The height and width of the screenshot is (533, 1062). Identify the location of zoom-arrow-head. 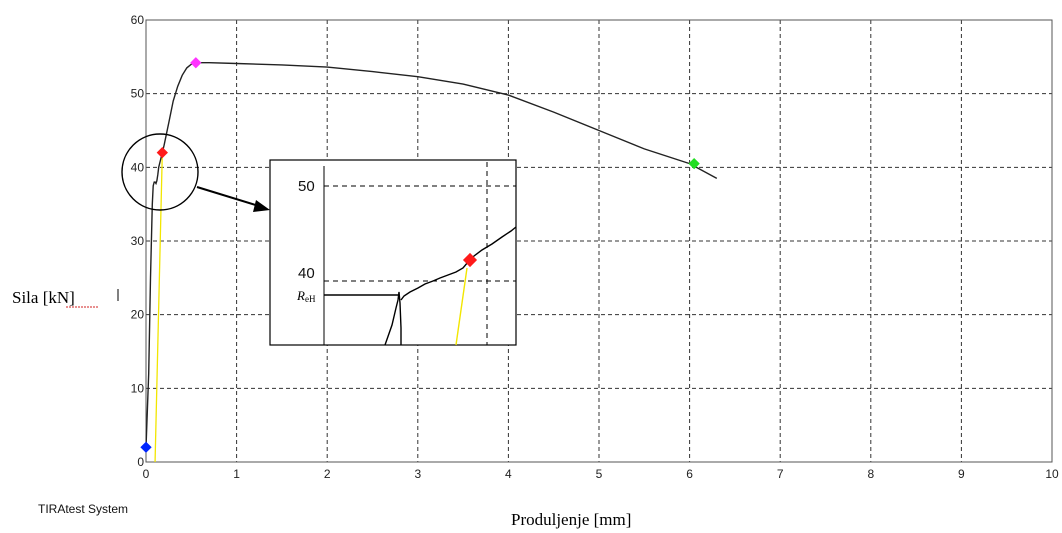
(261, 206).